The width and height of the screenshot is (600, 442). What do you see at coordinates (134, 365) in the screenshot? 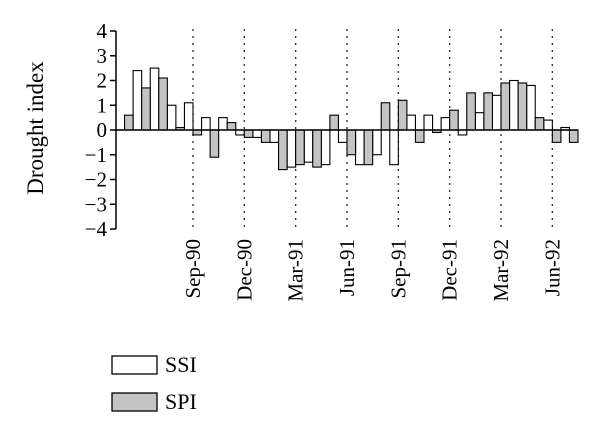
I see `legend-swatch-ssi` at bounding box center [134, 365].